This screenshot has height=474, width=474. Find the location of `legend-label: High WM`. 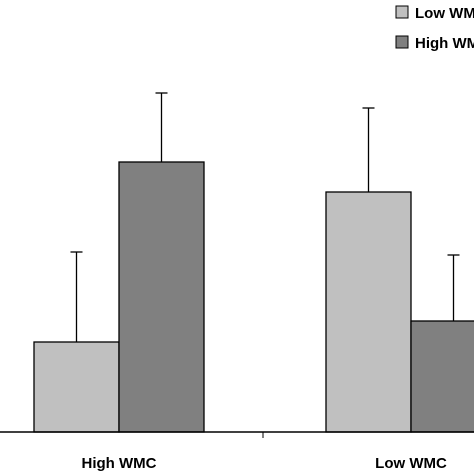

legend-label: High WM is located at coordinates (444, 43).